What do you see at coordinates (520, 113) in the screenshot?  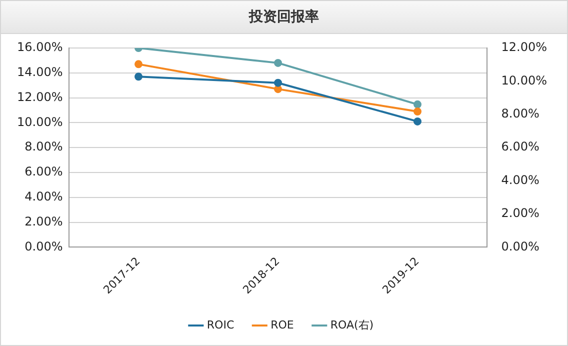 I see `y2-tick-label: 8.00%` at bounding box center [520, 113].